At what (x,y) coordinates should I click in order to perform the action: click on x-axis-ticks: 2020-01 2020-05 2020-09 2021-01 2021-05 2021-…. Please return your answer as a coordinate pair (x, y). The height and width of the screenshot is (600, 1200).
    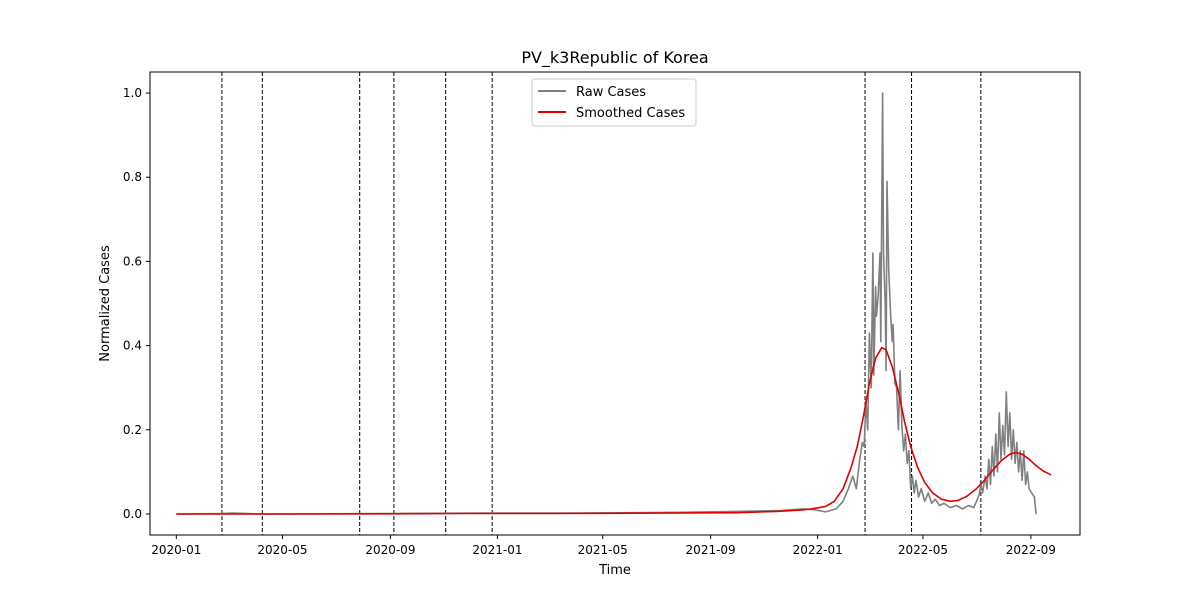
    Looking at the image, I should click on (603, 546).